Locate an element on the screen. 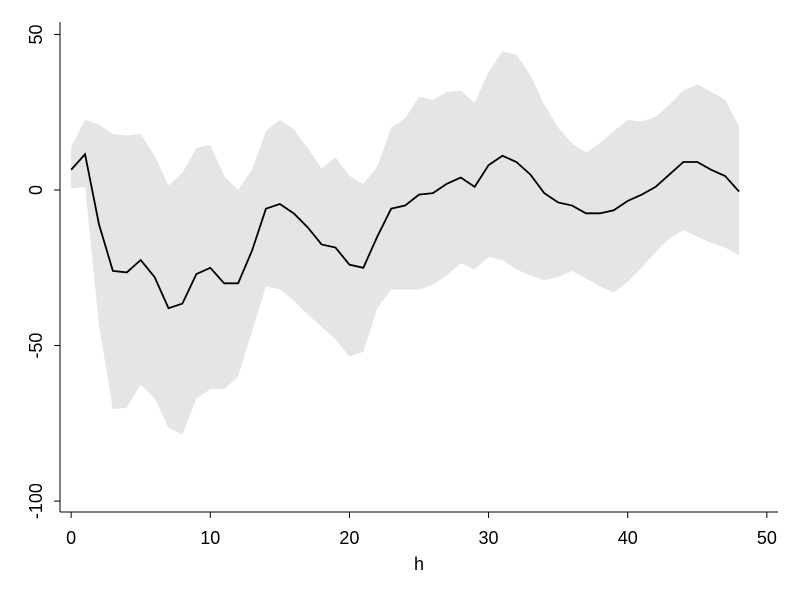 This screenshot has width=800, height=600. y-tick-label: -100 is located at coordinates (36, 501).